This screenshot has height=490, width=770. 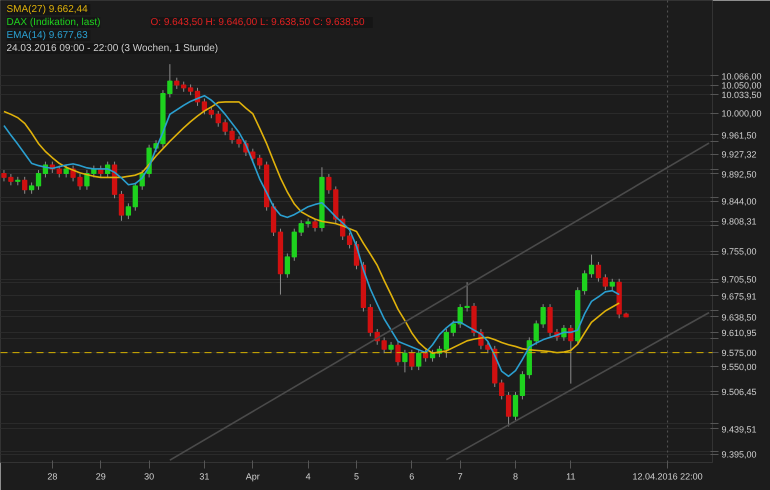 What do you see at coordinates (739, 333) in the screenshot?
I see `y-tick-label: 9.610,95` at bounding box center [739, 333].